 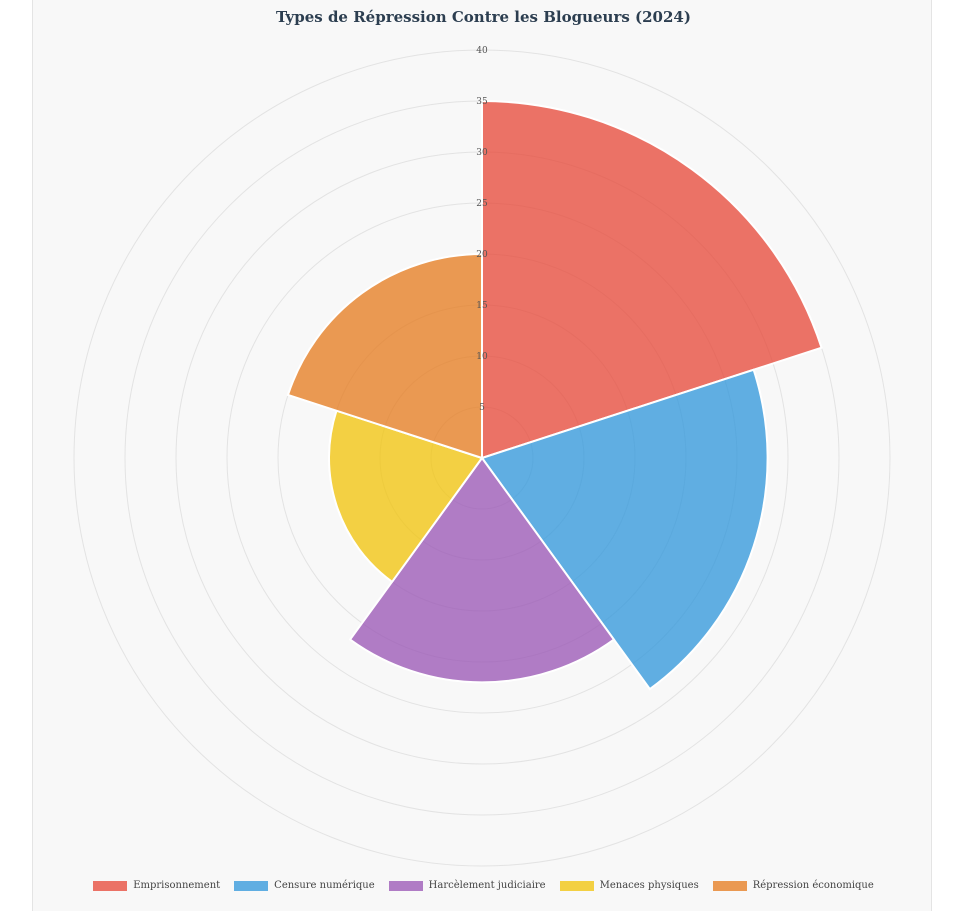 What do you see at coordinates (482, 51) in the screenshot?
I see `tick-label-40: 40` at bounding box center [482, 51].